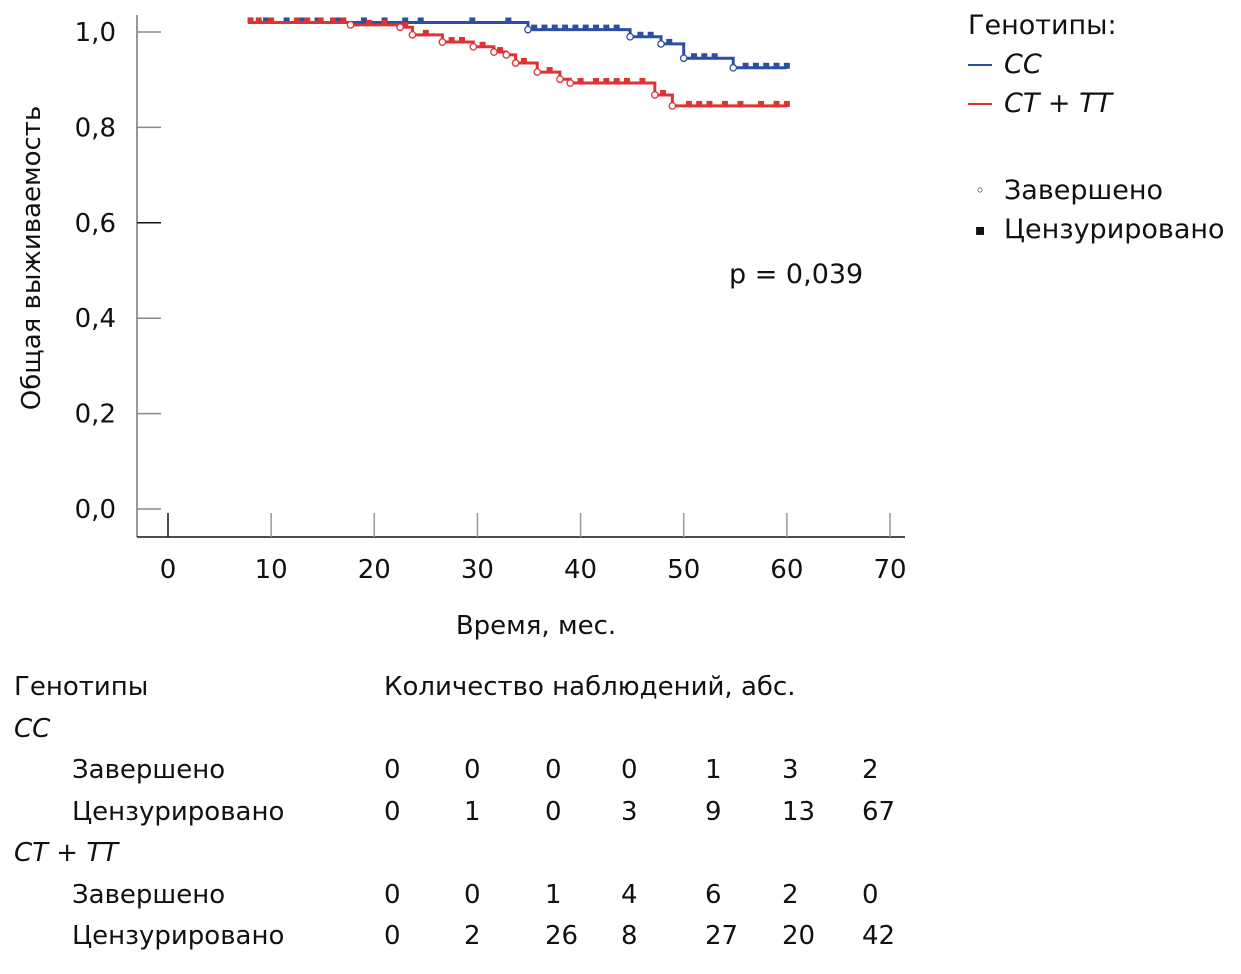  Describe the element at coordinates (683, 570) in the screenshot. I see `x-tick-label: 50` at that location.